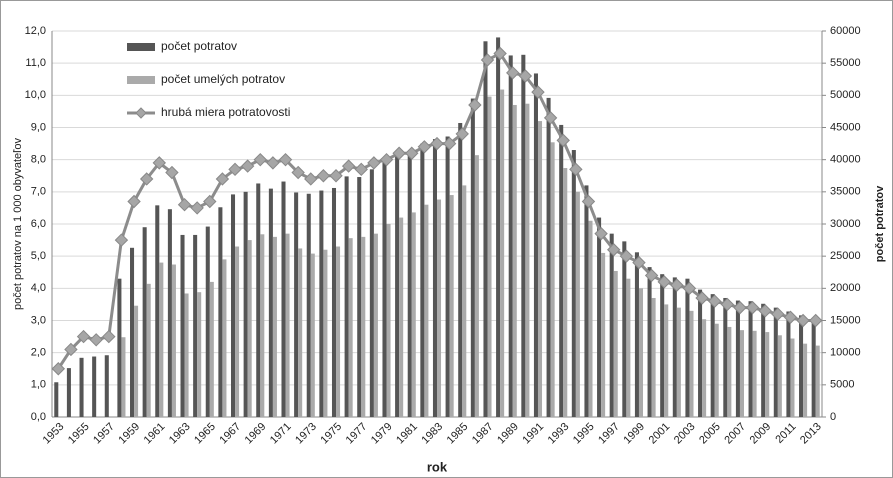 This screenshot has height=478, width=893. Describe the element at coordinates (845, 63) in the screenshot. I see `y2-tick-label: 55000` at that location.